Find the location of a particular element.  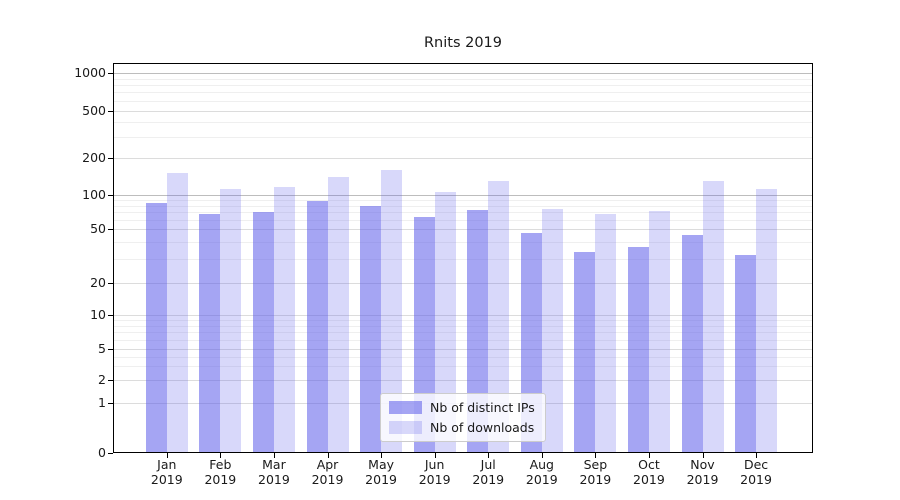

x-label-month: Sep is located at coordinates (595, 464).